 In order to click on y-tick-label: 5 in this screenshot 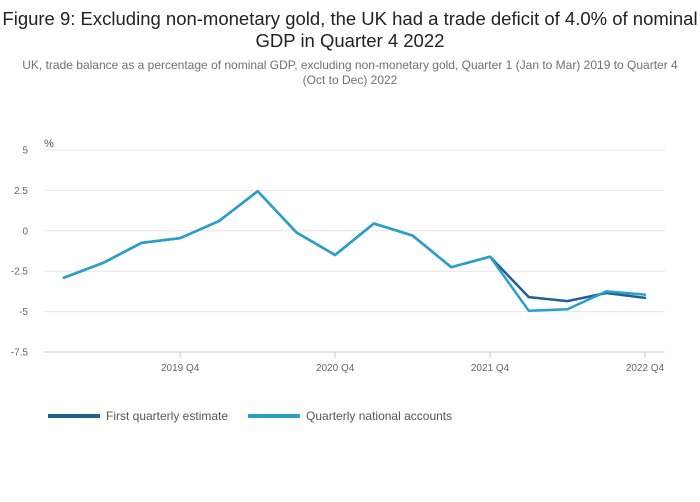, I will do `click(25, 151)`.